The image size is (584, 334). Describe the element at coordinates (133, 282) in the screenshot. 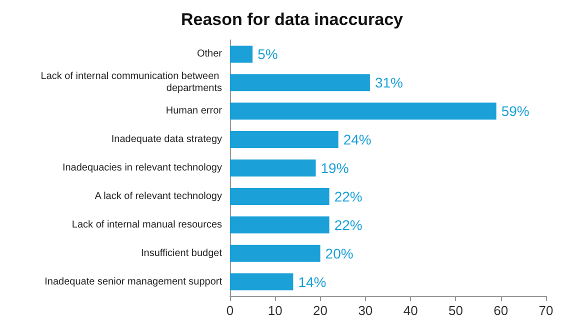

I see `y-tick-label: Inadequate senior management support` at that location.